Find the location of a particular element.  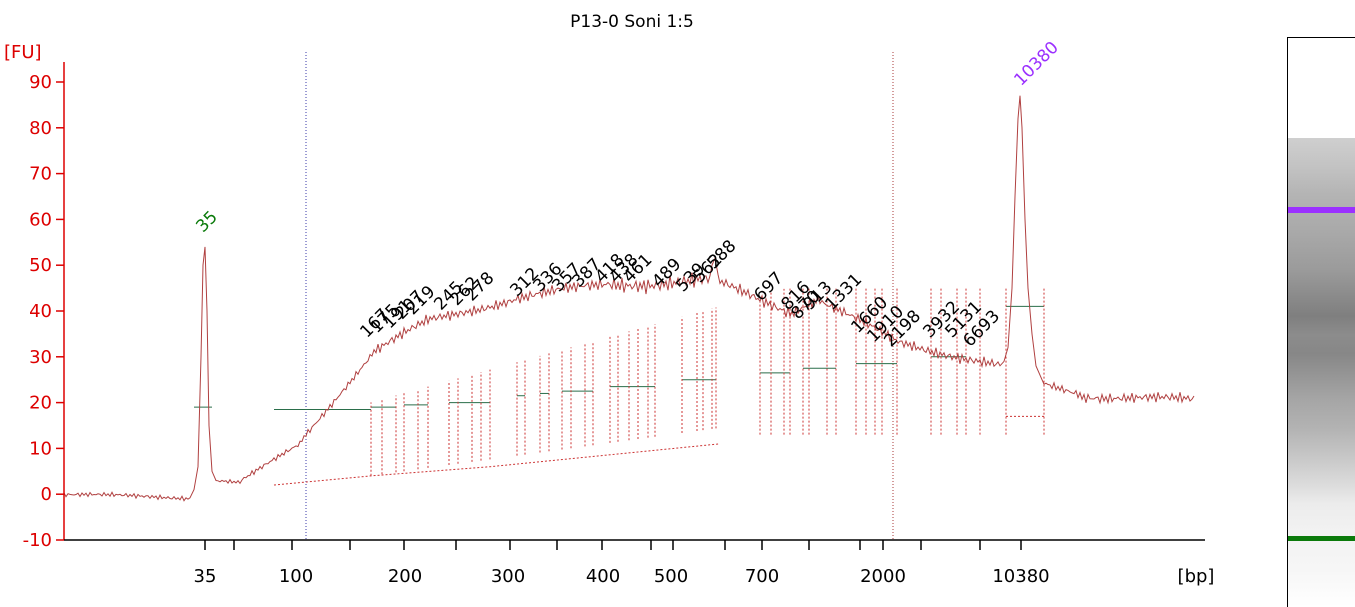

y-tick-label: 60 is located at coordinates (40, 219).